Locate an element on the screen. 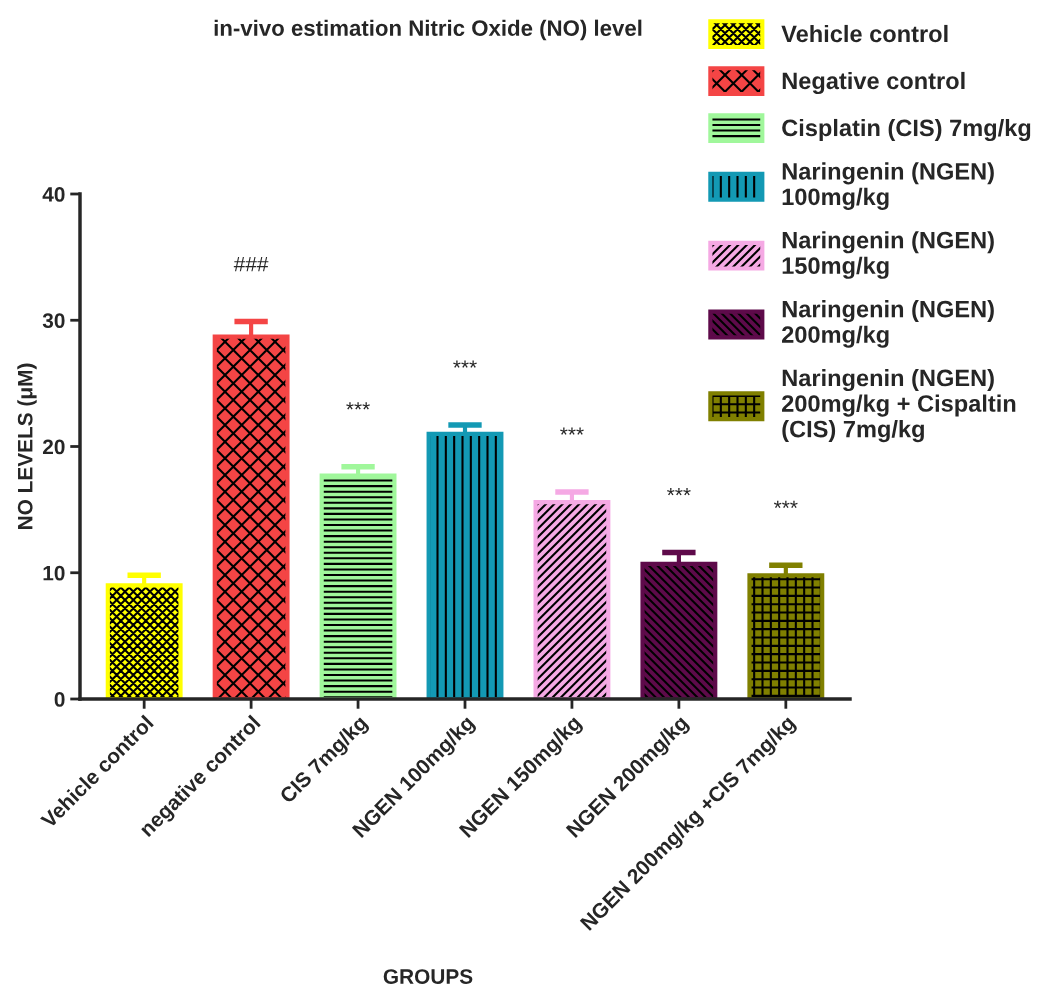 This screenshot has height=998, width=1053. y-axis-title: NO LEVELS (μM) is located at coordinates (27, 446).